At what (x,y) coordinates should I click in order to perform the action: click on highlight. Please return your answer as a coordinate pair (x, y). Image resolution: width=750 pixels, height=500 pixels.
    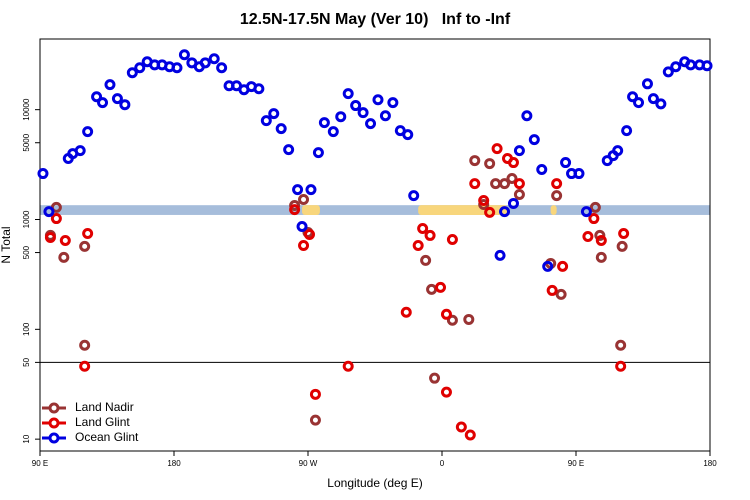
    Looking at the image, I should click on (311, 210).